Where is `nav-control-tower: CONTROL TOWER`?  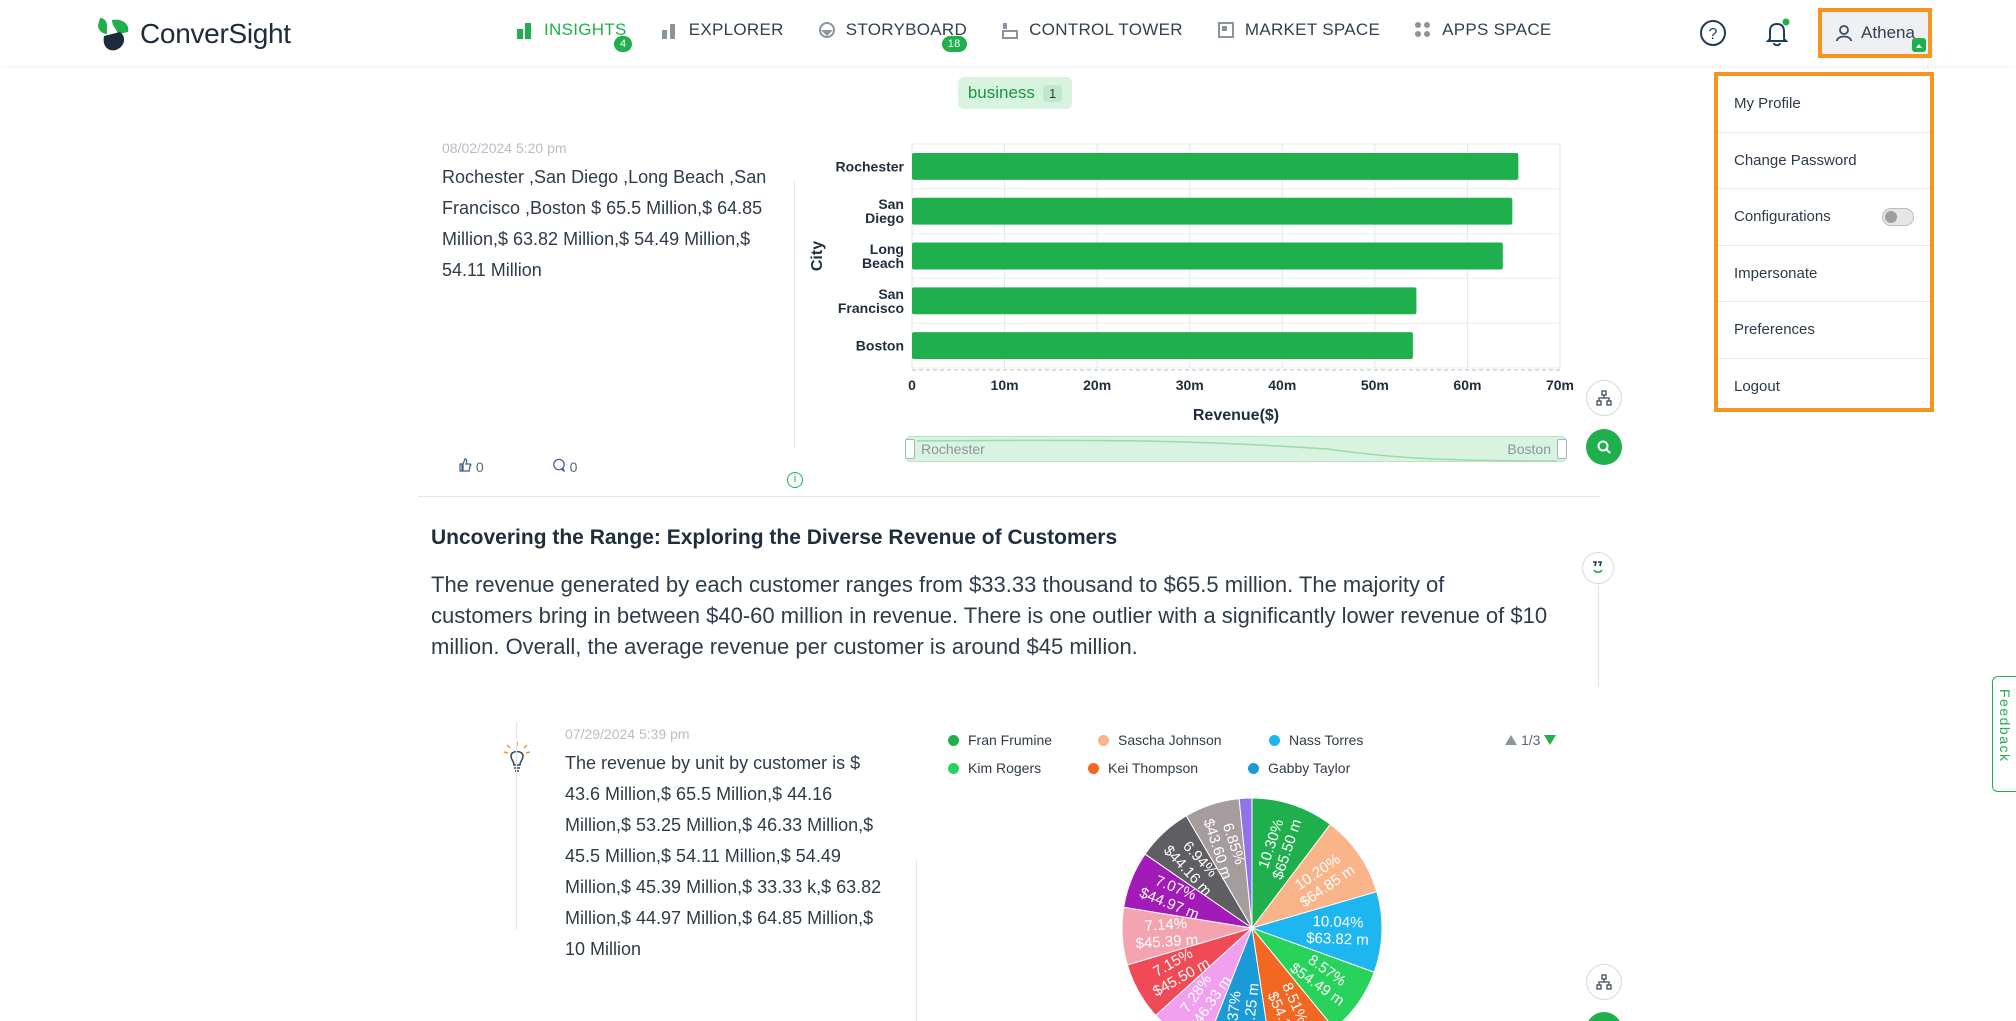
nav-control-tower: CONTROL TOWER is located at coordinates (1092, 30).